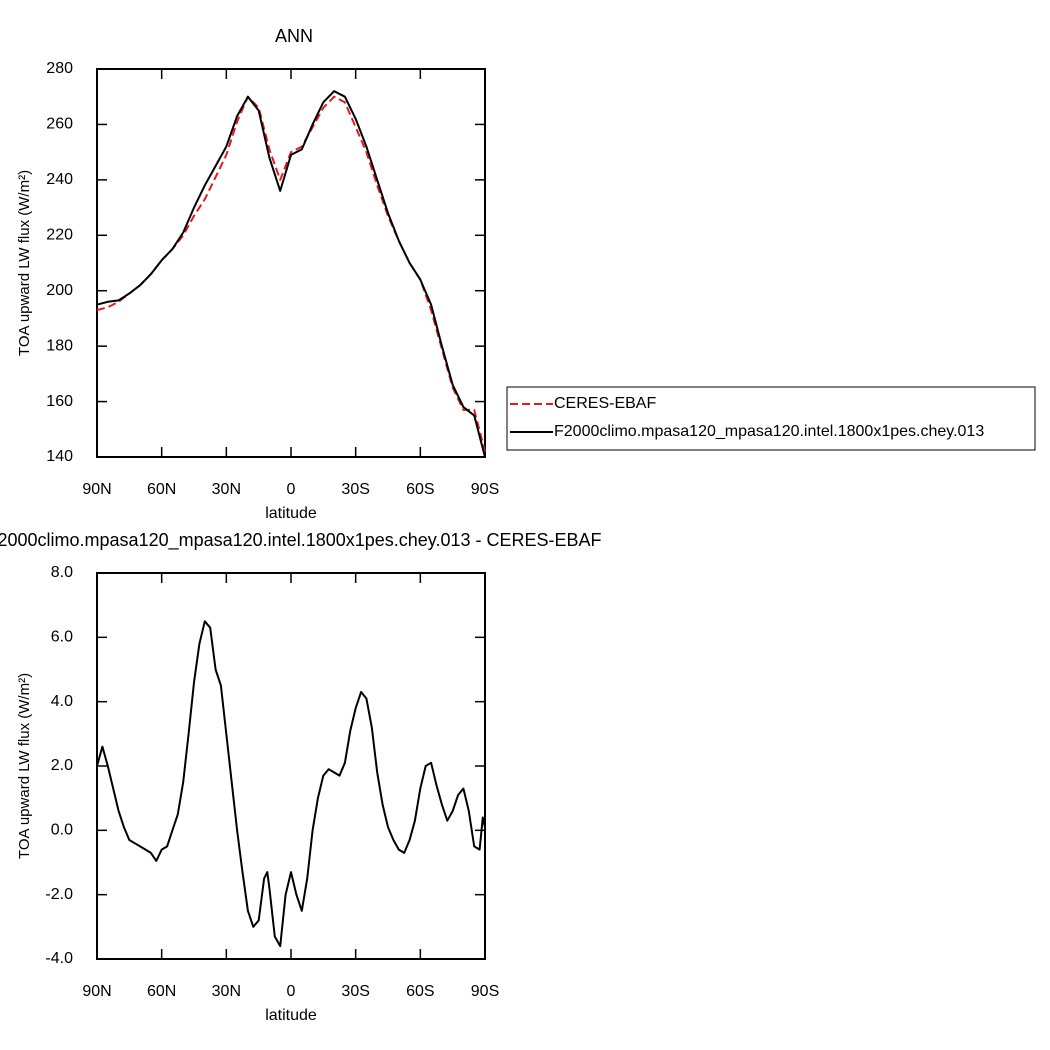 This screenshot has width=1050, height=1050. I want to click on y-tick-label: 200, so click(59, 290).